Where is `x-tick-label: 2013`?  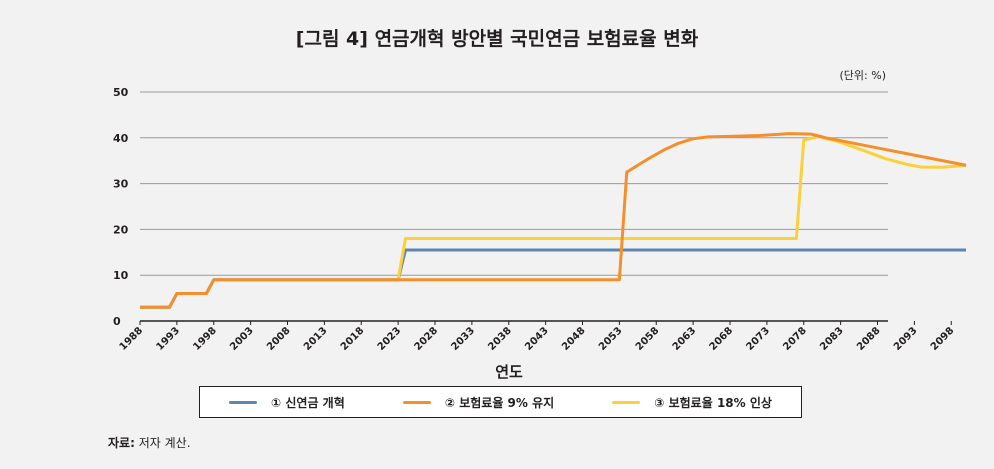 x-tick-label: 2013 is located at coordinates (315, 338).